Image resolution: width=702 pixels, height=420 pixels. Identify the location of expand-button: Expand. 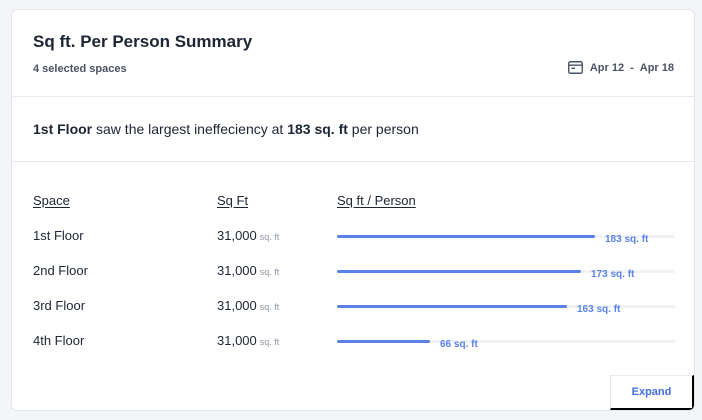
(652, 392).